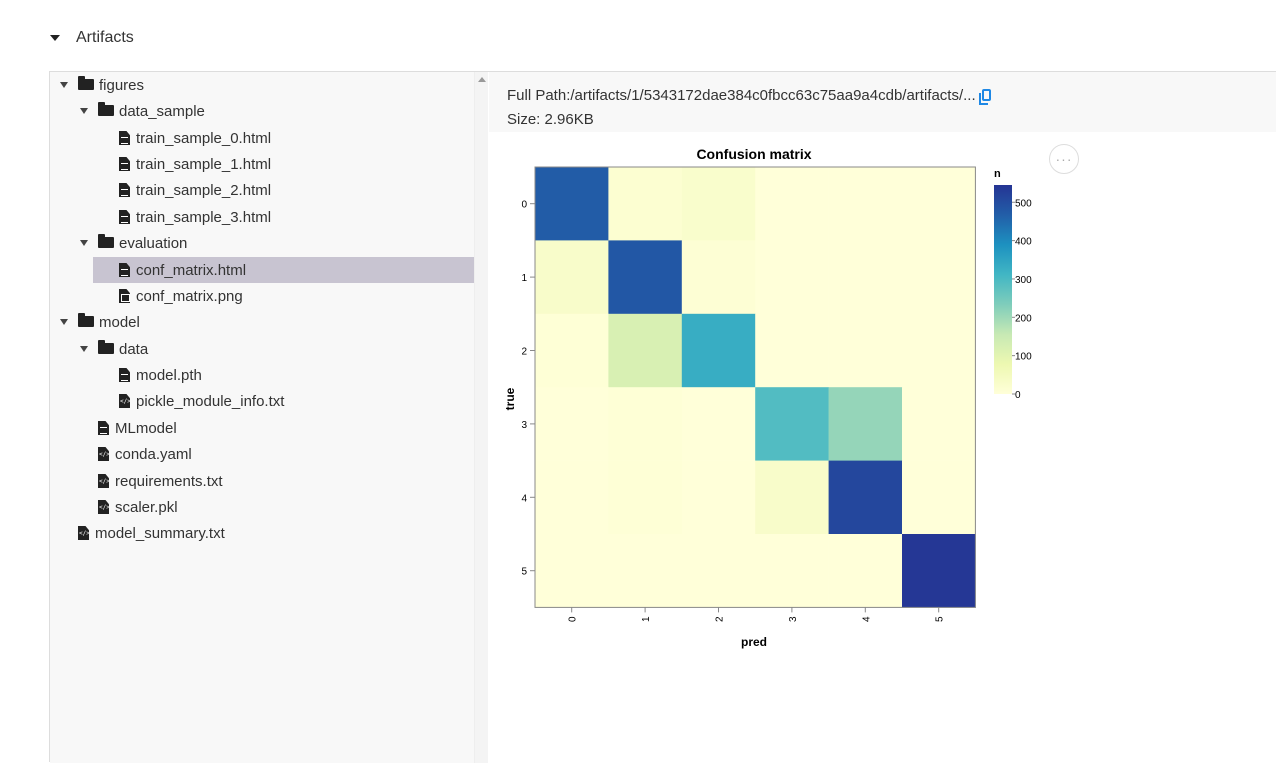  I want to click on tree-item-label: MLmodel, so click(146, 428).